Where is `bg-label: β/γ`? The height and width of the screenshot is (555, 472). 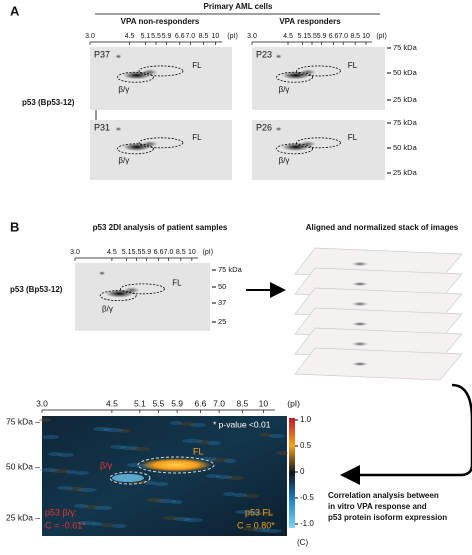 bg-label: β/γ is located at coordinates (107, 308).